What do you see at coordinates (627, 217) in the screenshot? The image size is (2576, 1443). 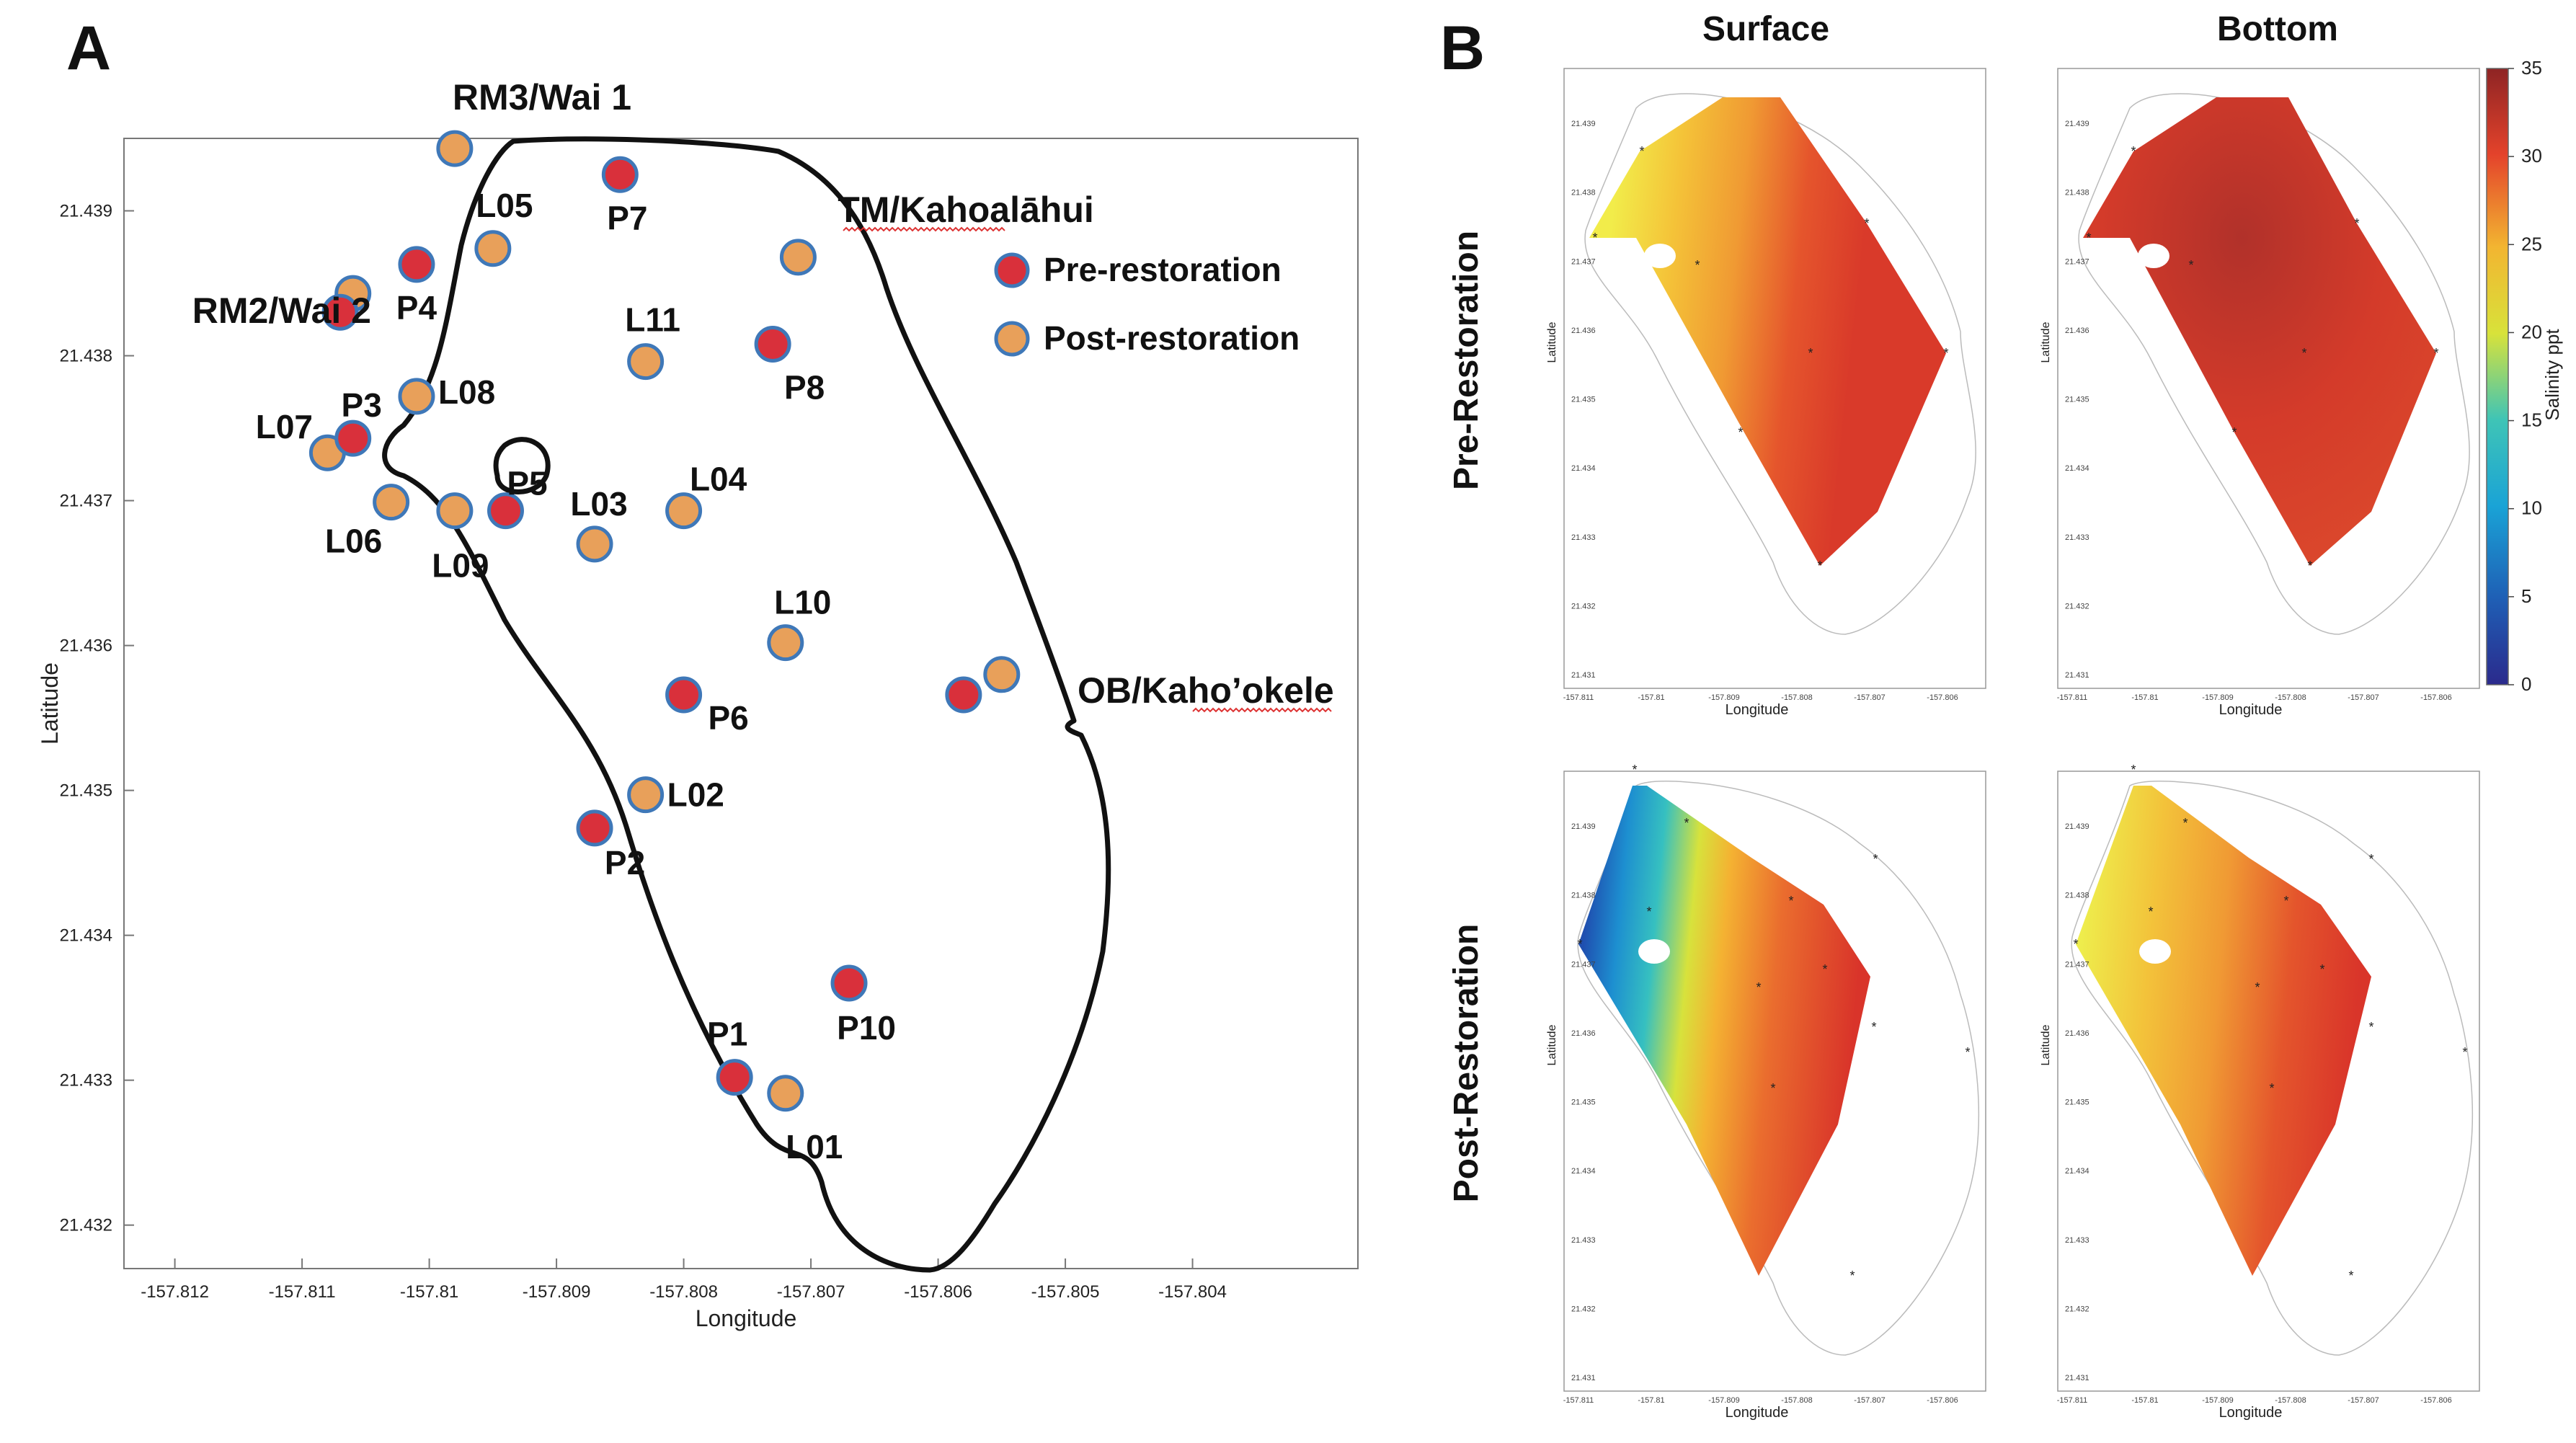 I see `station-label-p7: P7` at bounding box center [627, 217].